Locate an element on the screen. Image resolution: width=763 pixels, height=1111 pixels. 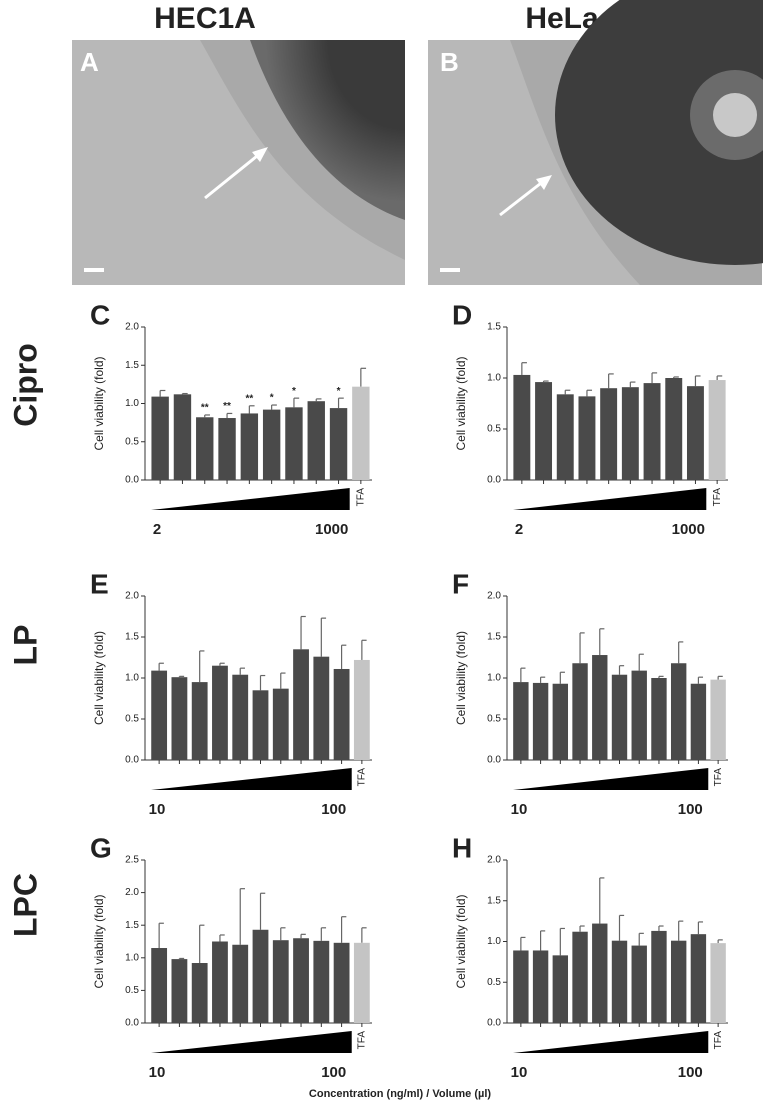
significance: * is located at coordinates (272, 398).